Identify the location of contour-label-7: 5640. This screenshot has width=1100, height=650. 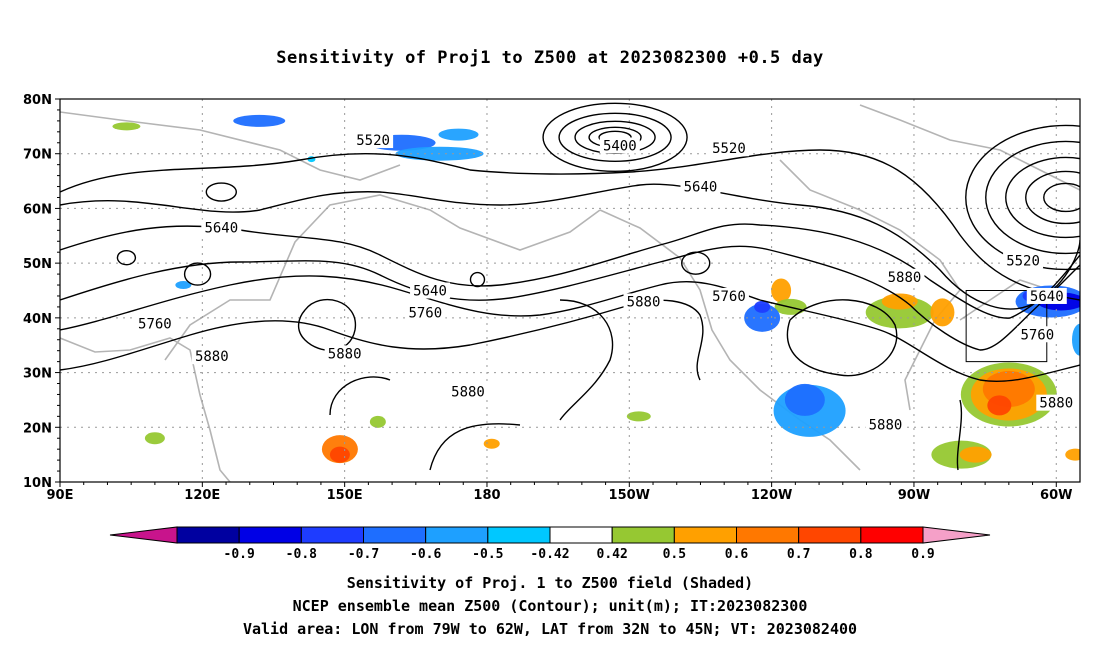
(1047, 297).